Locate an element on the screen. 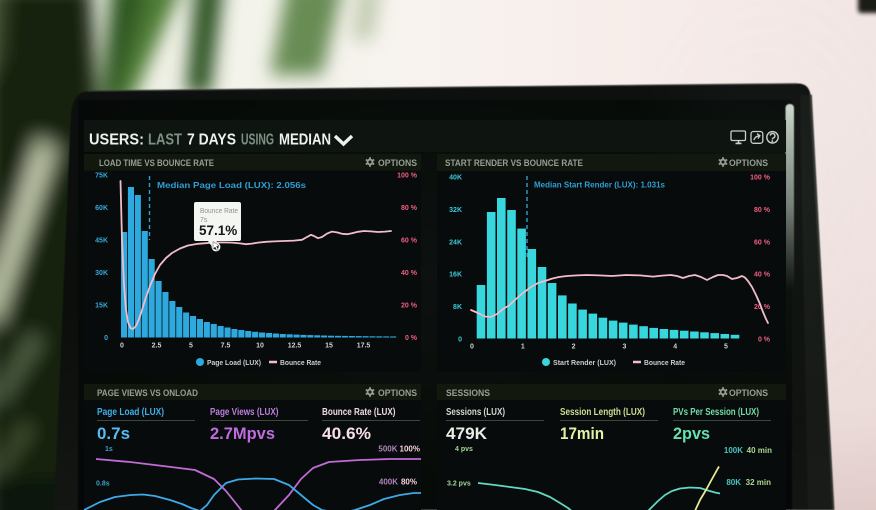 The image size is (876, 510). svg-text: 16K is located at coordinates (455, 275).